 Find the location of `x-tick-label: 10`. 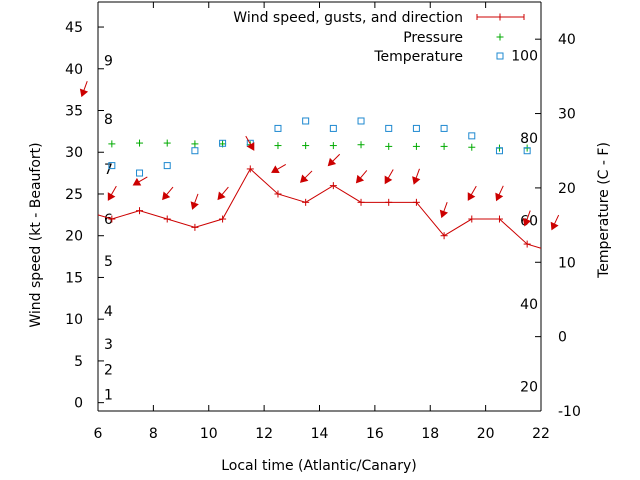

x-tick-label: 10 is located at coordinates (209, 434).